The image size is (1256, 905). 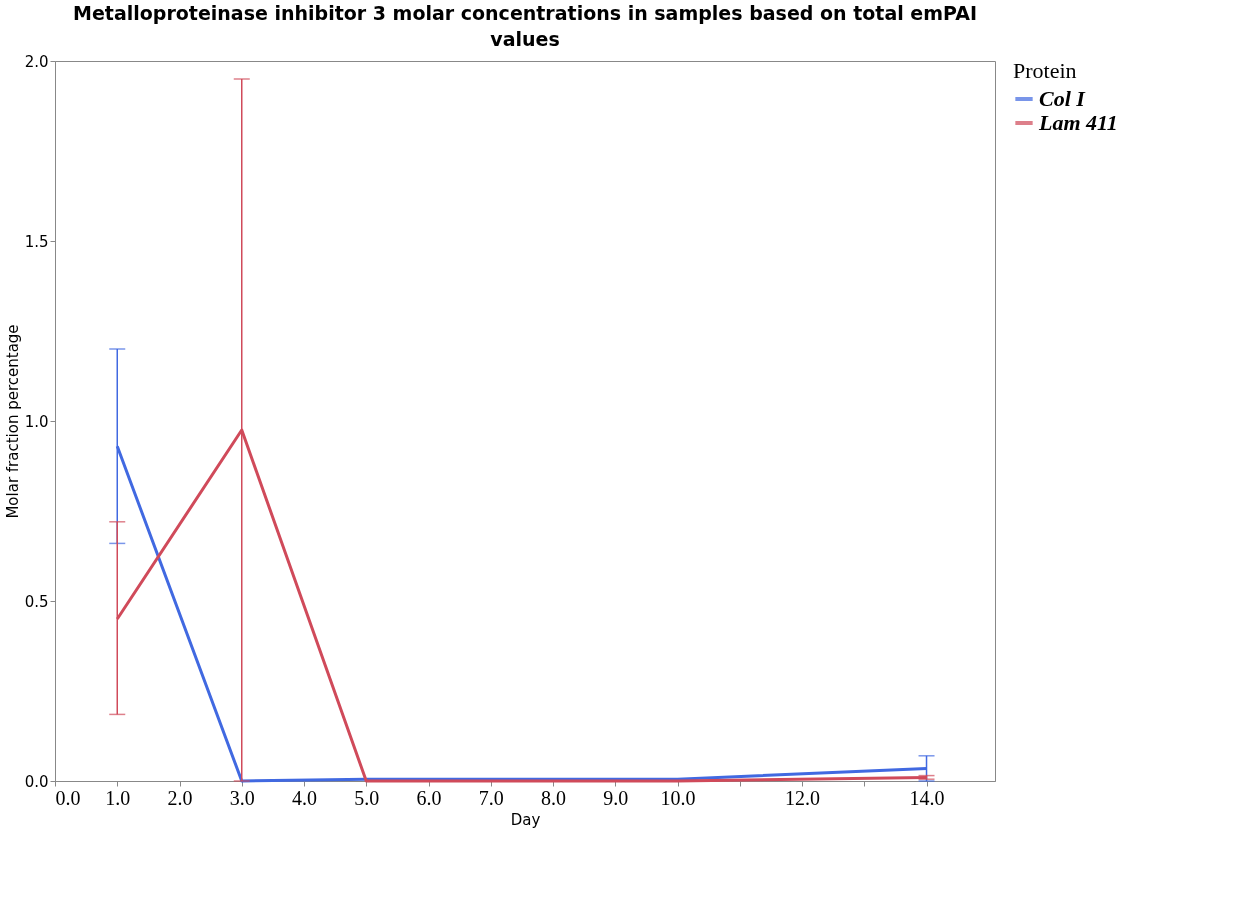 I want to click on x-tick-label: 14.0, so click(x=927, y=797).